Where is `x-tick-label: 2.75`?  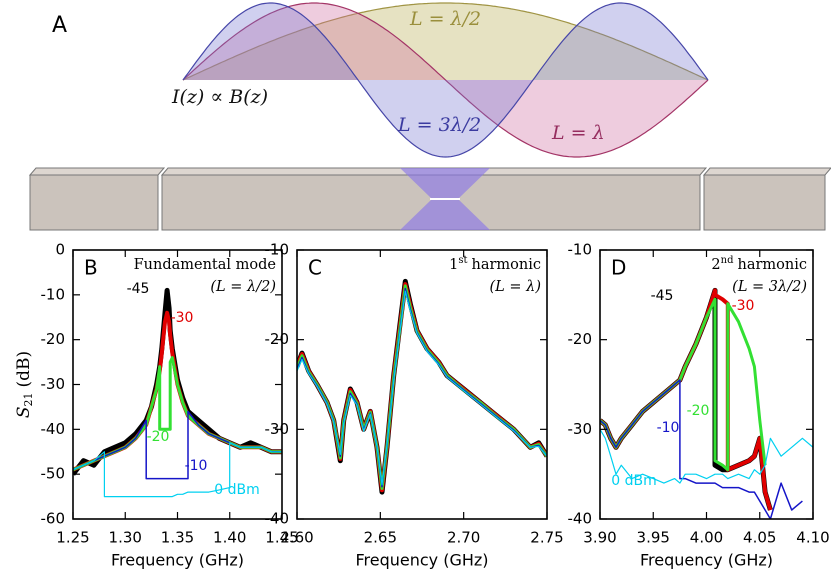
x-tick-label: 2.75 is located at coordinates (546, 538).